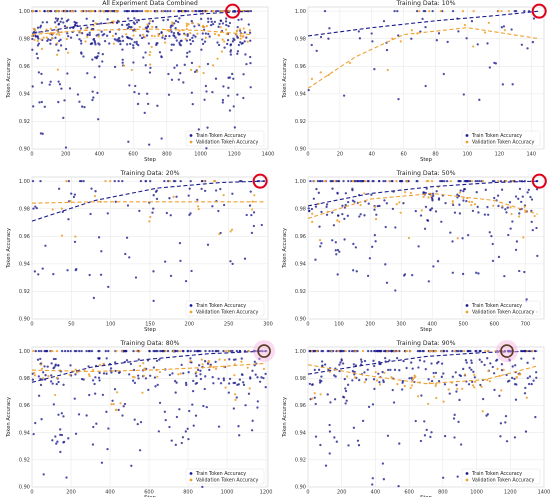 The width and height of the screenshot is (550, 497). I want to click on y-tick-label: 0.98, so click(24, 209).